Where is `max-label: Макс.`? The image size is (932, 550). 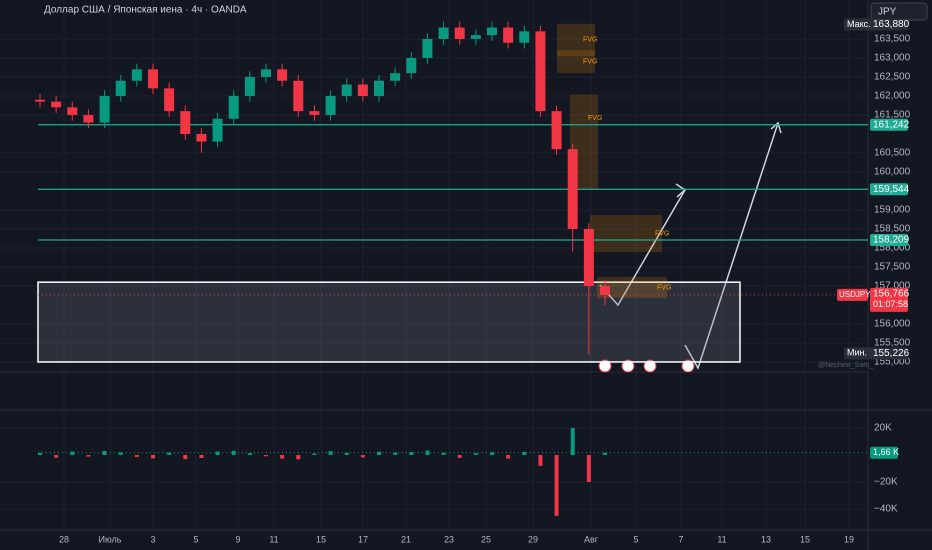 max-label: Макс. is located at coordinates (859, 24).